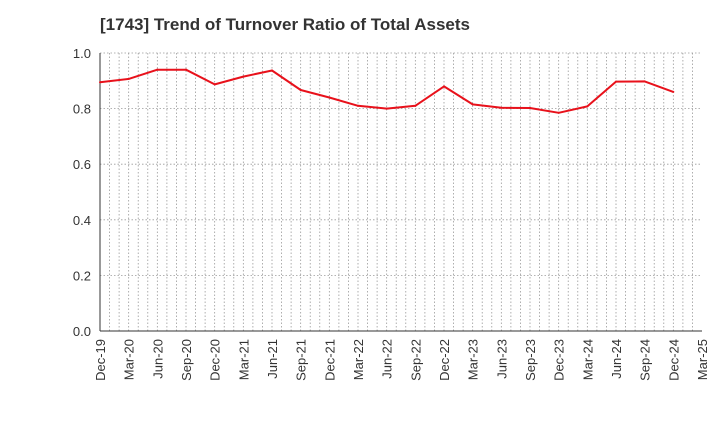  I want to click on y-tick-label: 1.0, so click(82, 53).